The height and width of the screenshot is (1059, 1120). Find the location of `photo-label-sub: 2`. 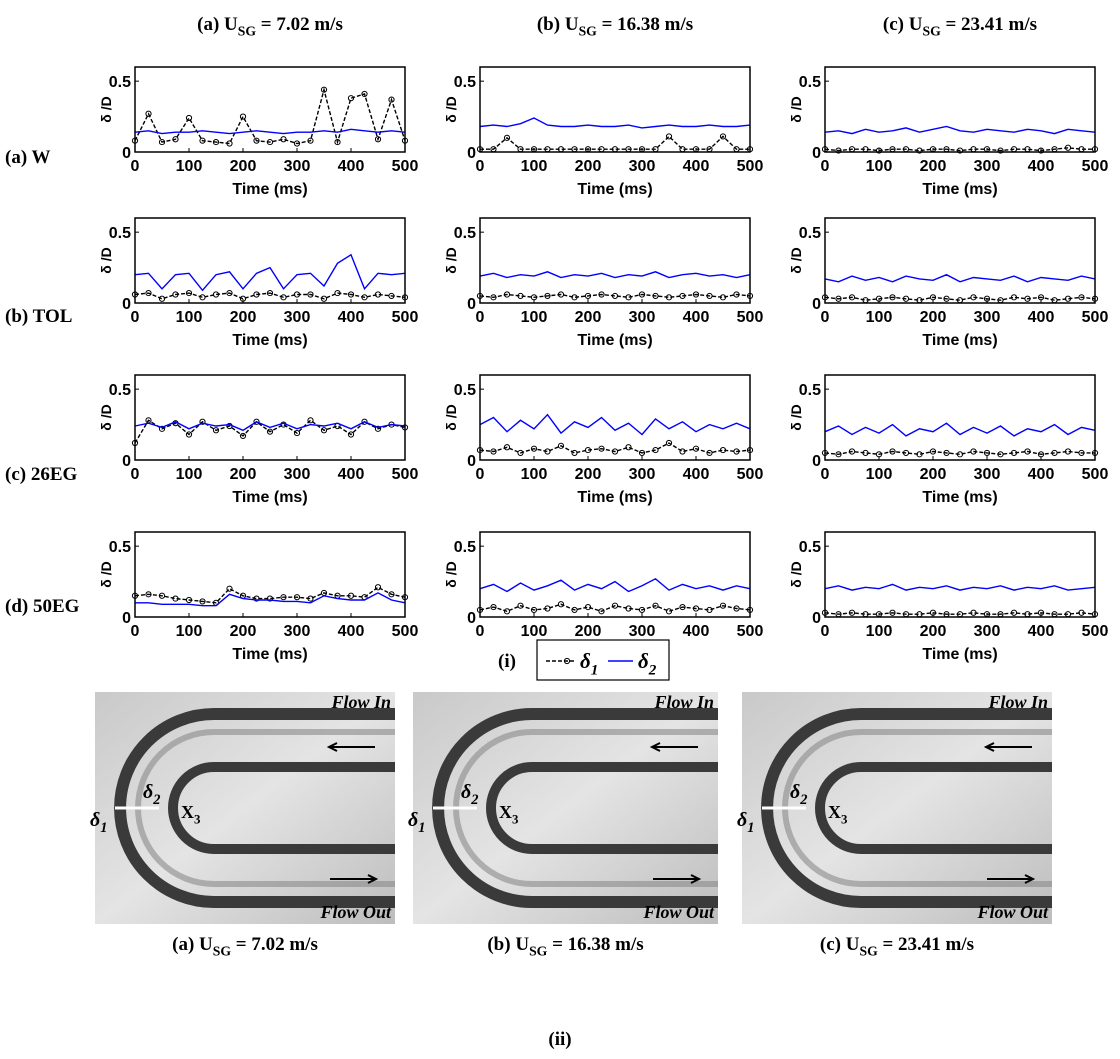

photo-label-sub: 2 is located at coordinates (156, 800).